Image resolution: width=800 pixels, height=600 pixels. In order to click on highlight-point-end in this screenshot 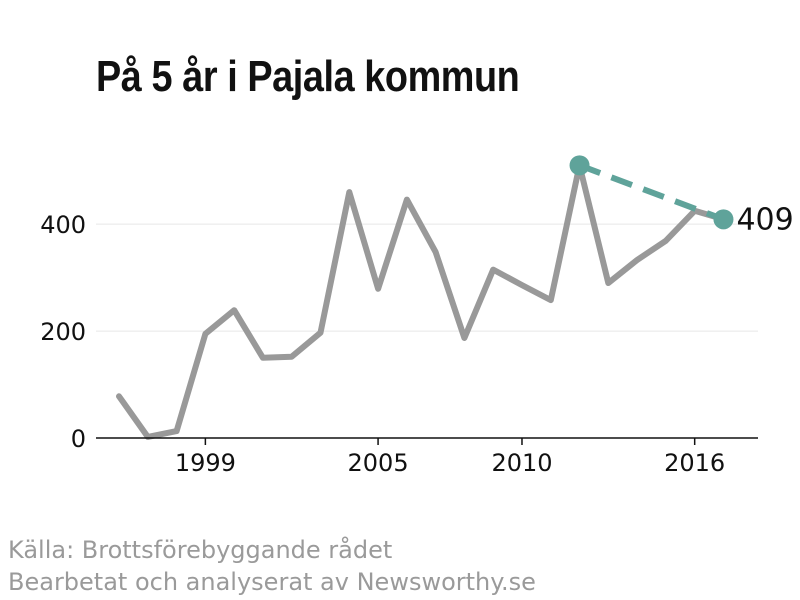, I will do `click(723, 219)`.